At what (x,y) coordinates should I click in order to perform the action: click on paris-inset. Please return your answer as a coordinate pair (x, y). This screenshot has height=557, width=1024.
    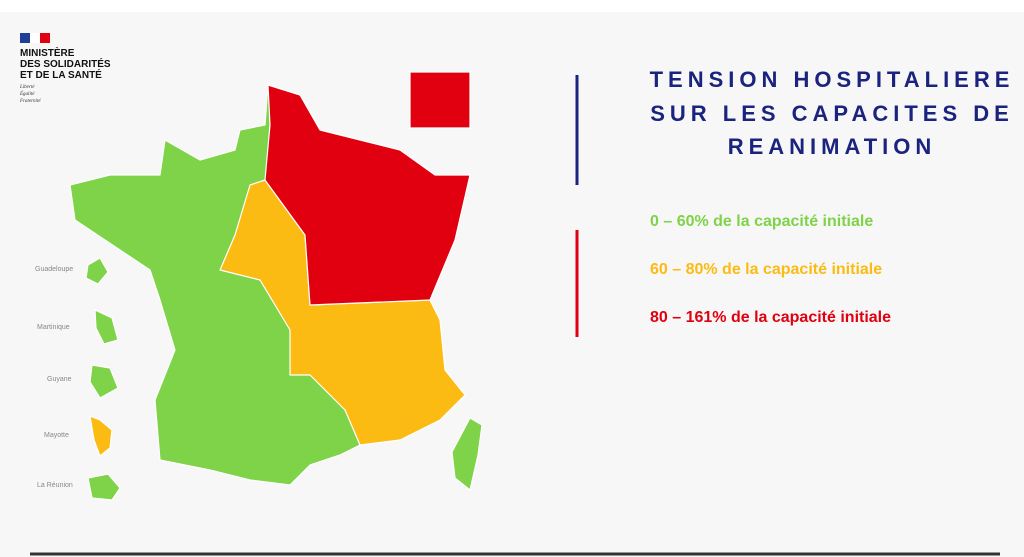
    Looking at the image, I should click on (440, 100).